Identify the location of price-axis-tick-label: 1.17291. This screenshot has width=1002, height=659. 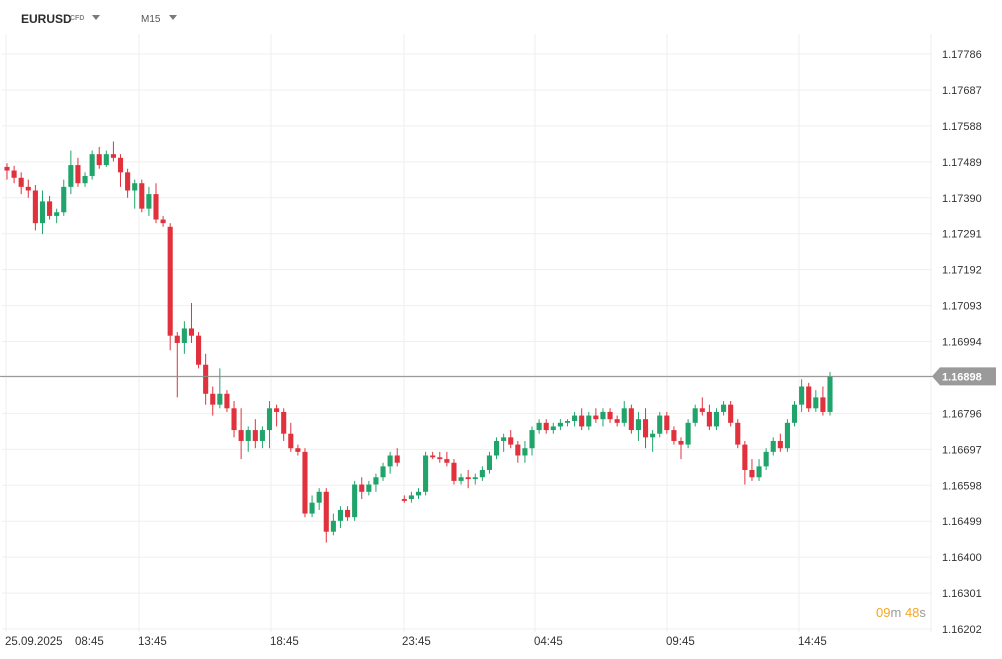
(962, 235).